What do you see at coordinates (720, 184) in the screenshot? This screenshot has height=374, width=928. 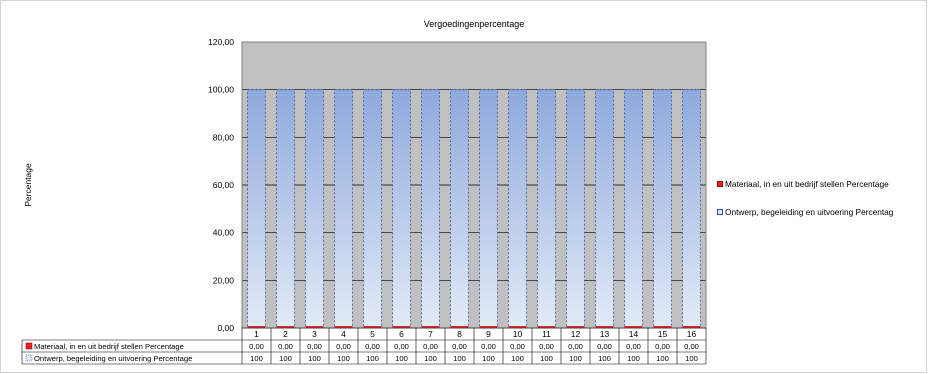 I see `legend-swatch-materiaal` at bounding box center [720, 184].